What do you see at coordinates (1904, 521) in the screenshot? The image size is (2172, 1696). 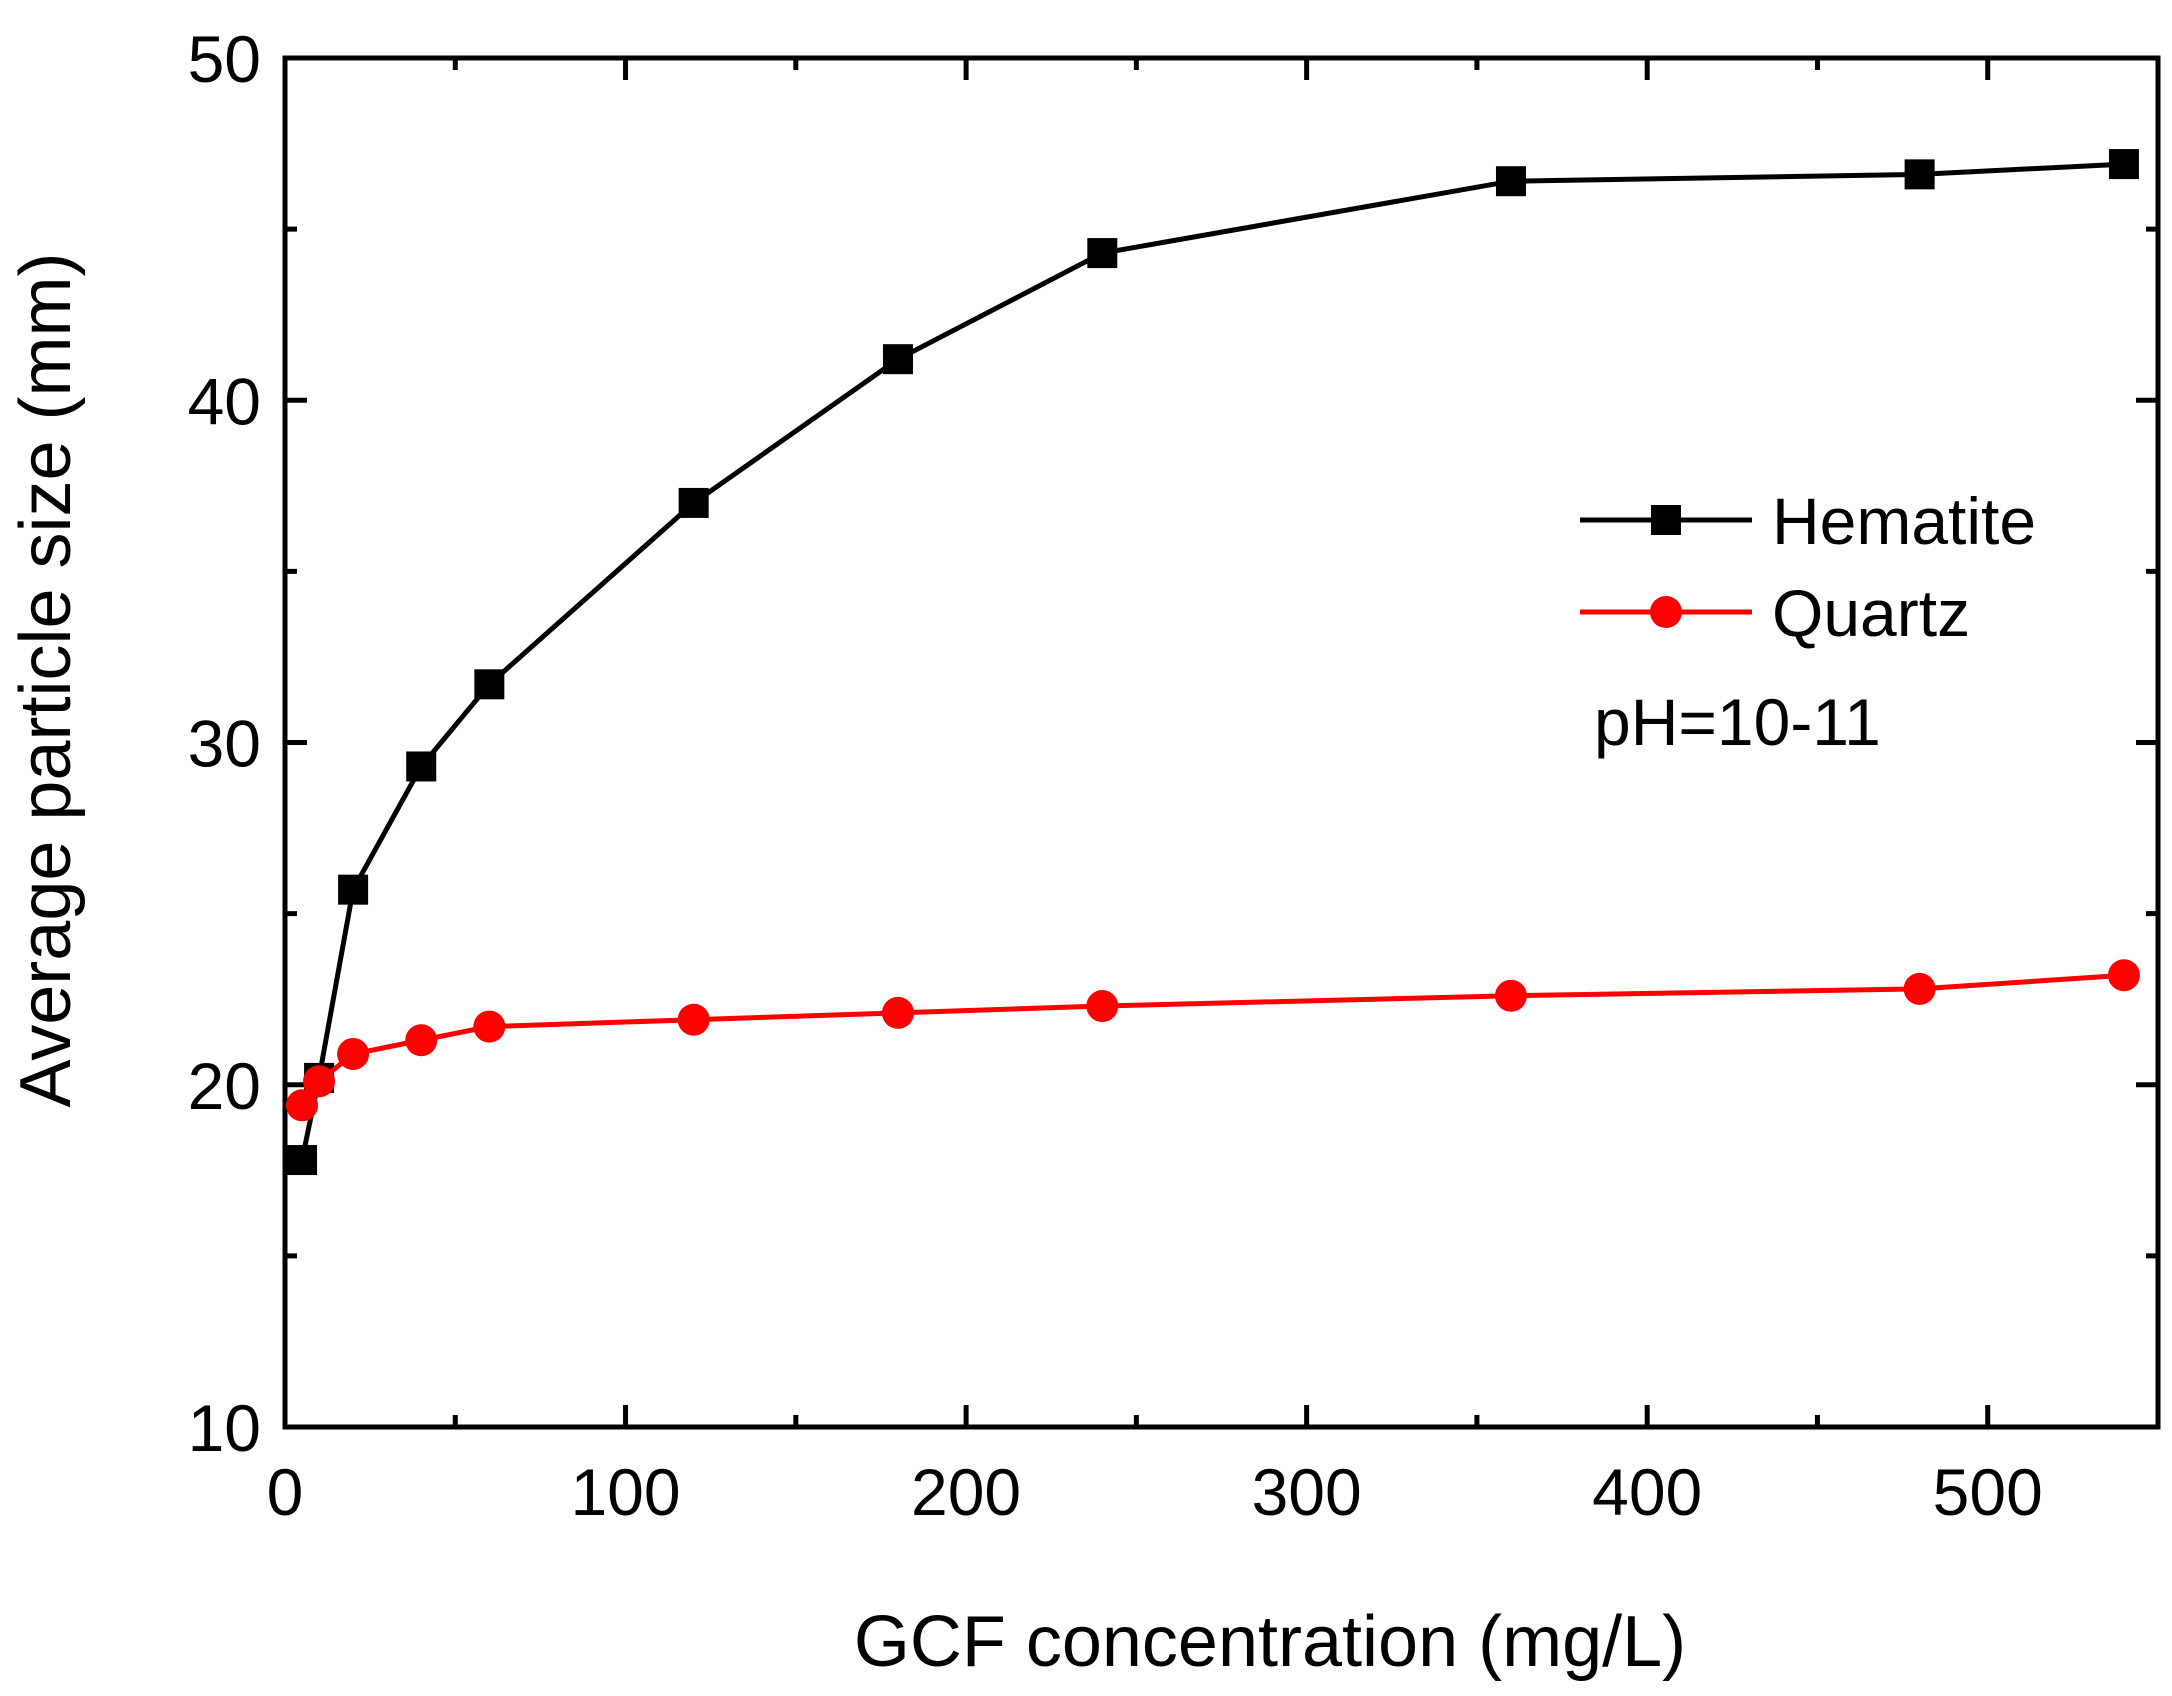 I see `legend-label-hematite: Hematite` at bounding box center [1904, 521].